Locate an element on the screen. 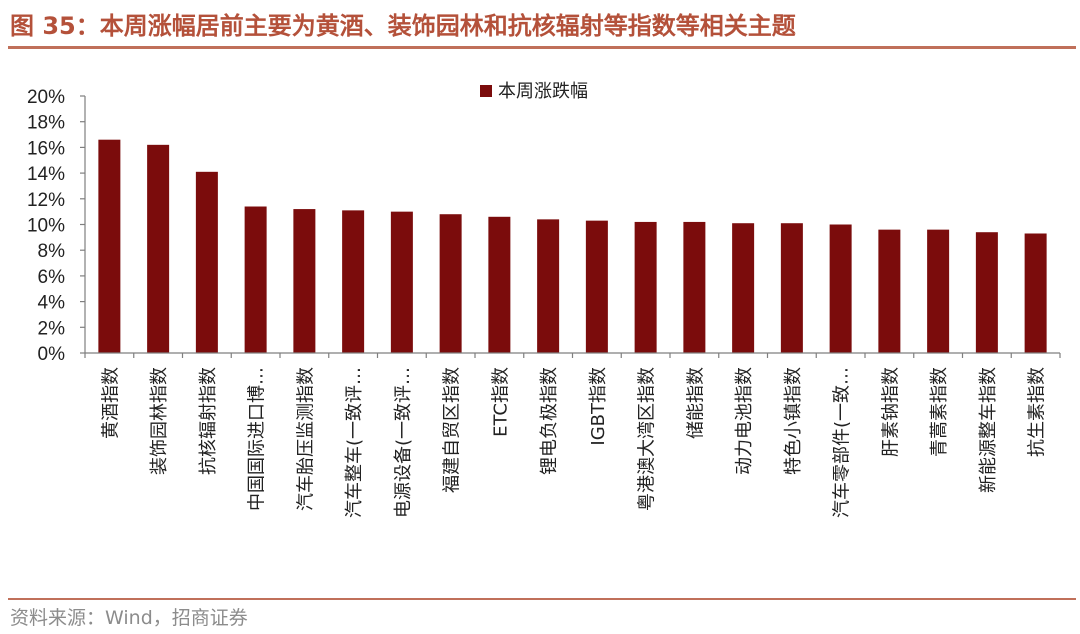 The image size is (1080, 634). y-tick-label: 10% is located at coordinates (46, 226).